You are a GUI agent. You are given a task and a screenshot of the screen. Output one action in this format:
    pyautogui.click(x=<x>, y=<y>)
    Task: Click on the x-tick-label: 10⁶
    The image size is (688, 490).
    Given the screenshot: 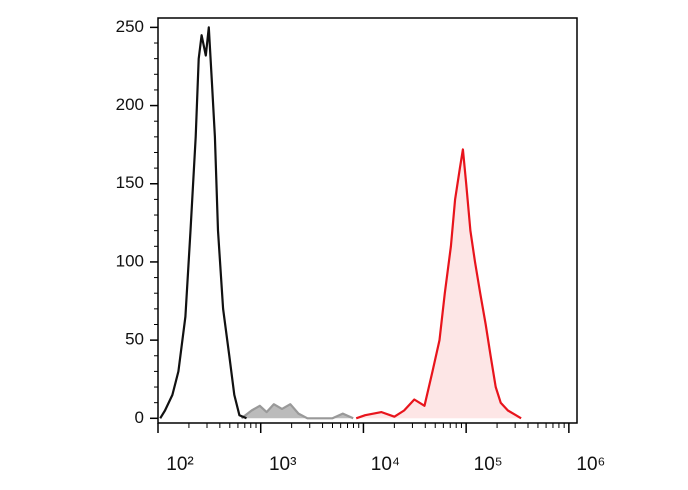 What is the action you would take?
    pyautogui.click(x=590, y=464)
    